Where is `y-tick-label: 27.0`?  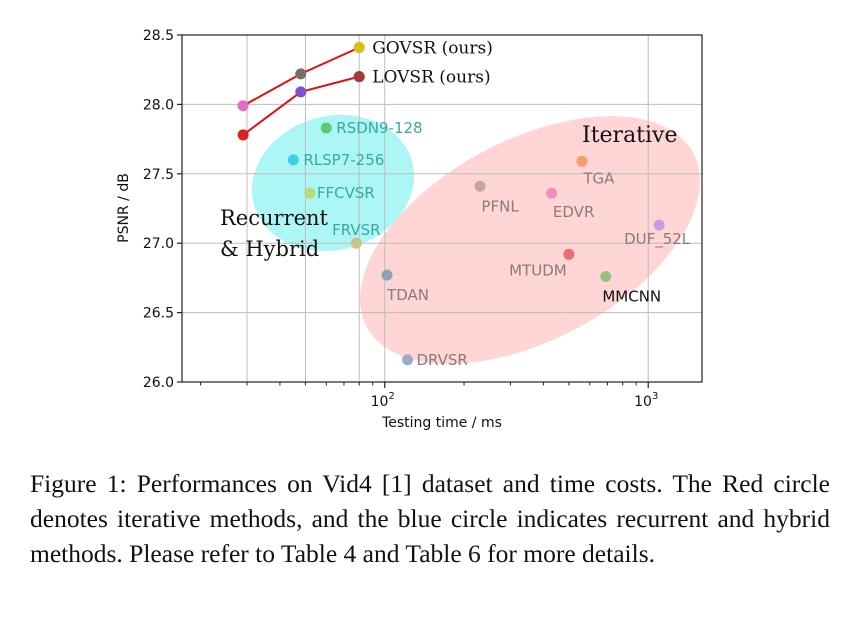 y-tick-label: 27.0 is located at coordinates (158, 244).